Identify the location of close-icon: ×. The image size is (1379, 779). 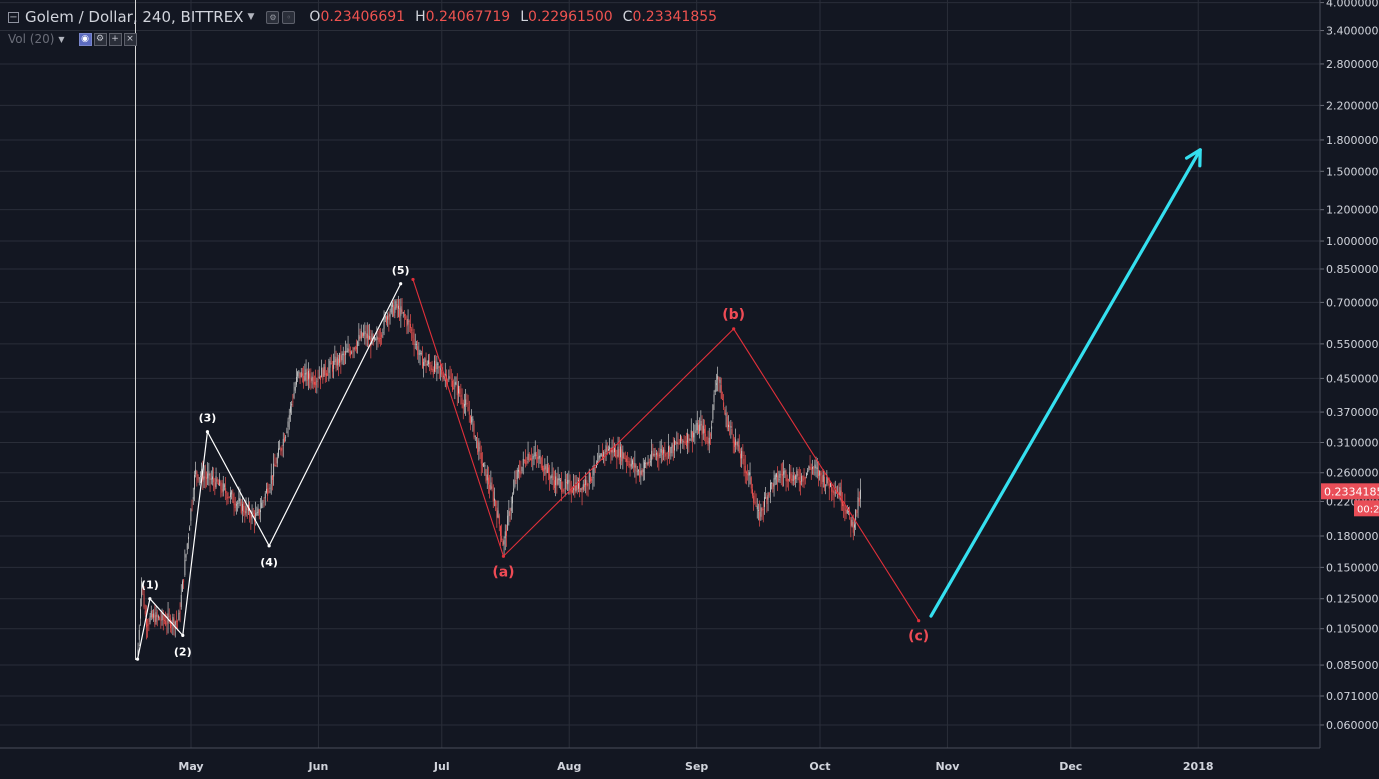
(130, 39).